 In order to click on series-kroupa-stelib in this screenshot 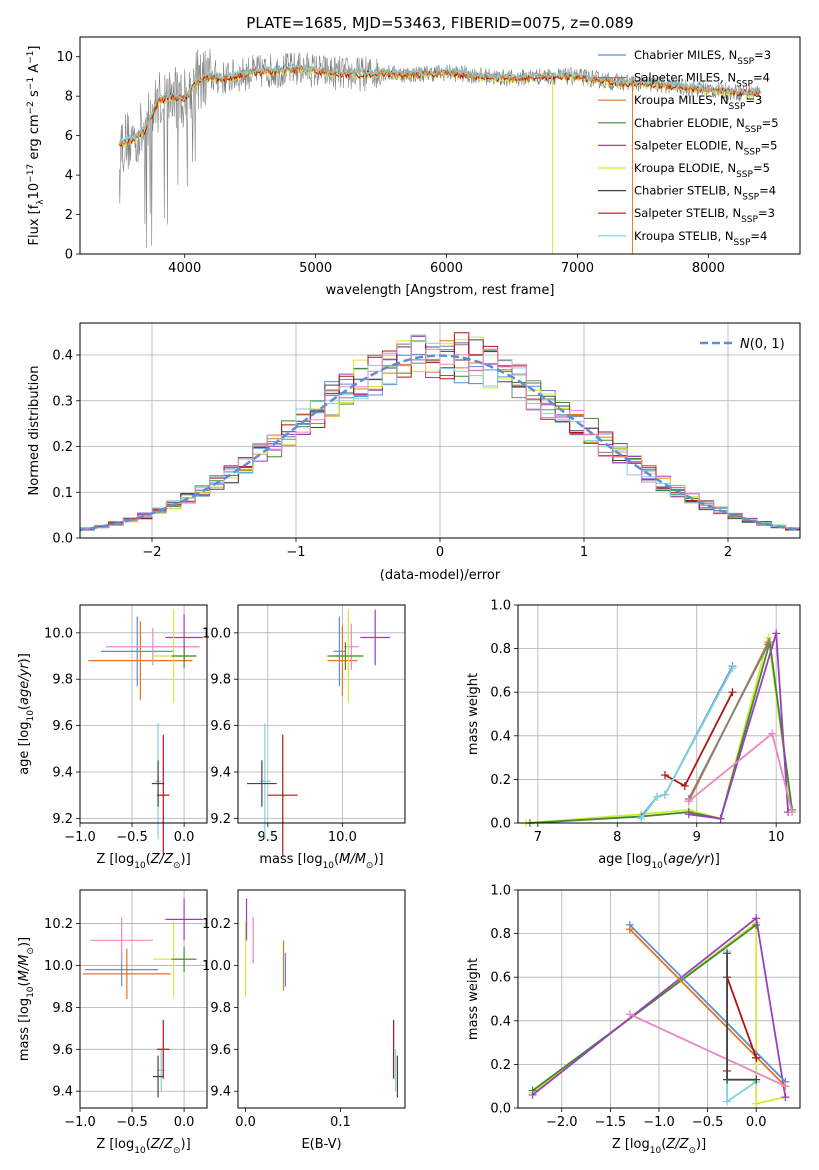, I will do `click(742, 1026)`.